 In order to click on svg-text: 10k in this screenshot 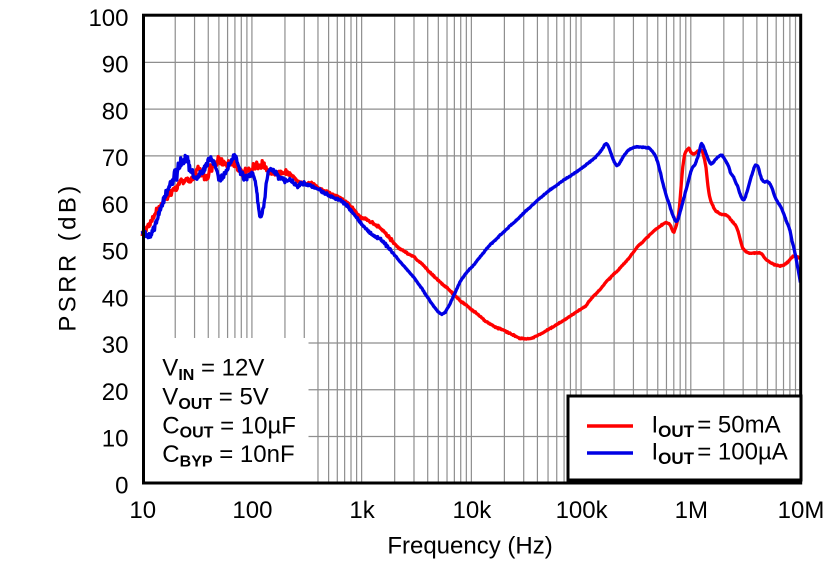, I will do `click(473, 510)`.